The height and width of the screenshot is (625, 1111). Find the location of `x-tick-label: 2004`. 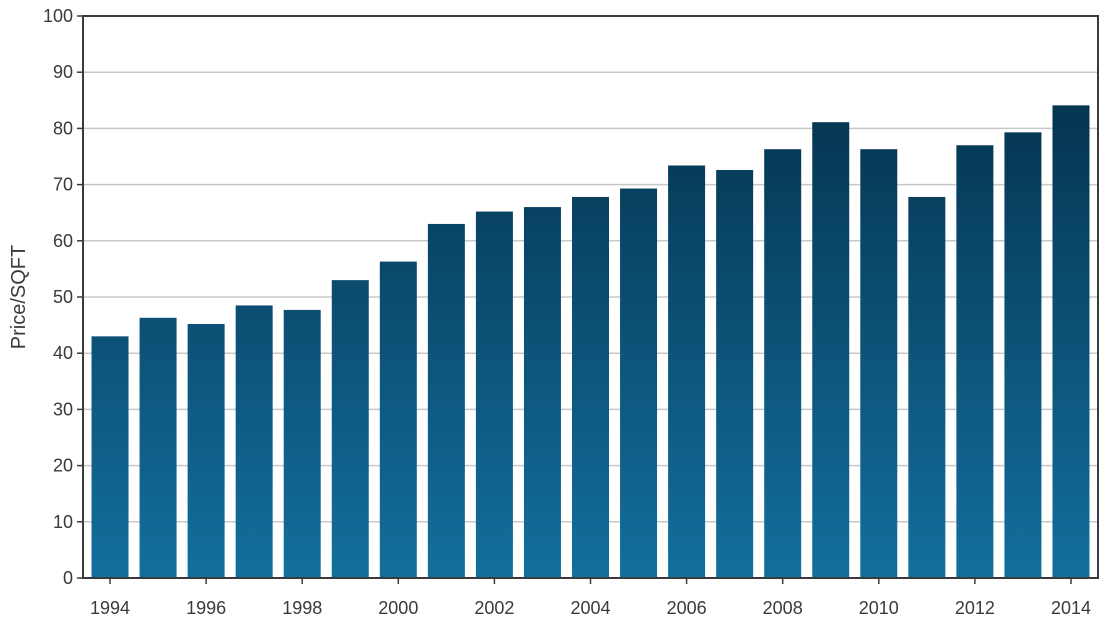

x-tick-label: 2004 is located at coordinates (590, 608).